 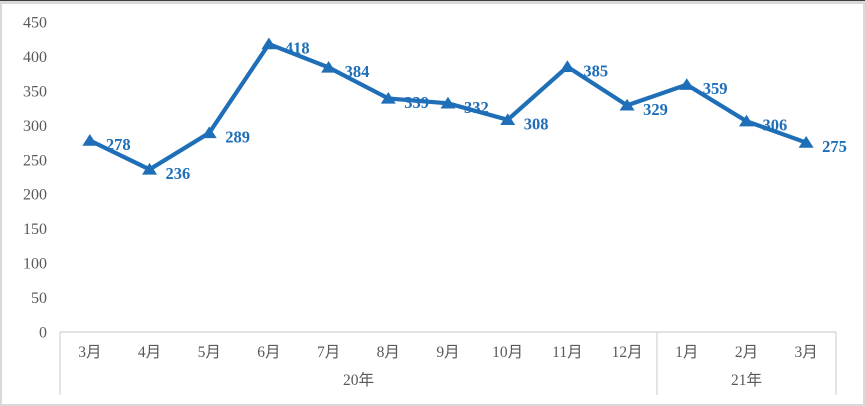 I want to click on month-label: 8月, so click(x=388, y=352).